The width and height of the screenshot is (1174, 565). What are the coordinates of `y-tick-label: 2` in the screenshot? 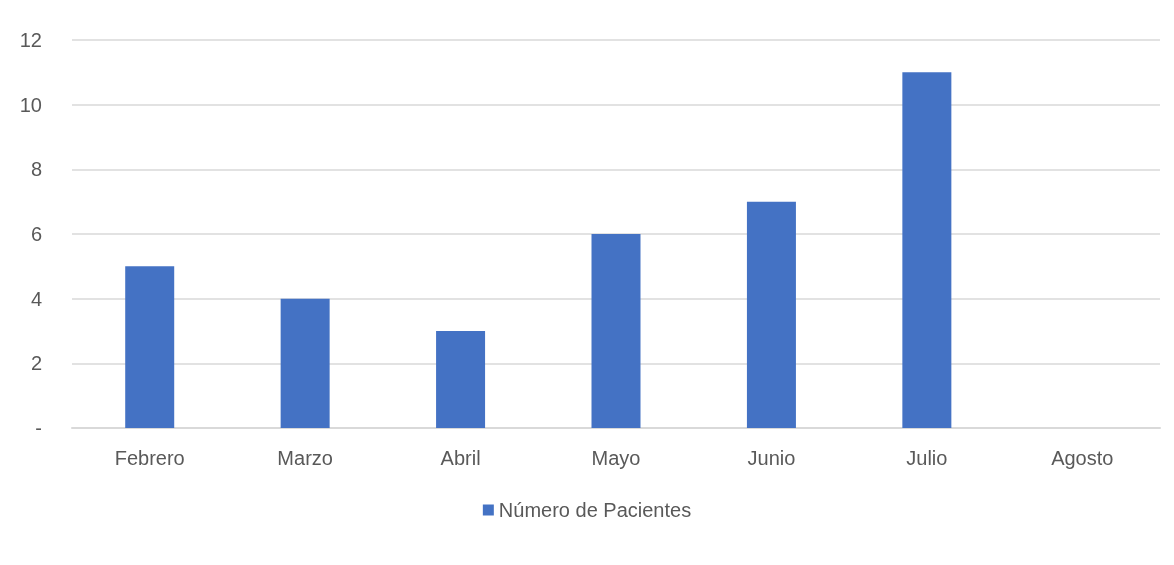 It's located at (36, 363).